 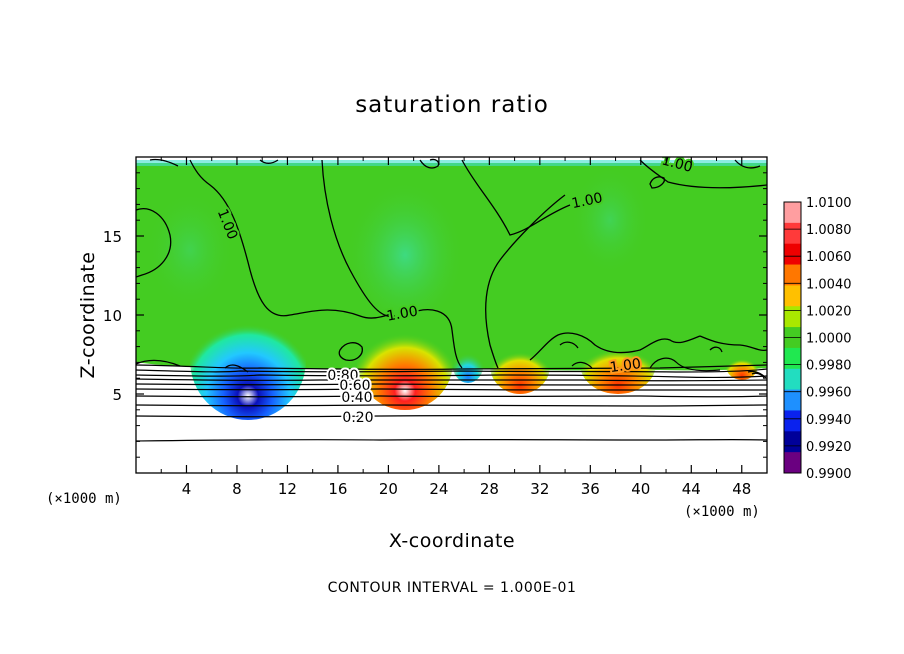 I want to click on x-tick-label: 16, so click(x=337, y=489).